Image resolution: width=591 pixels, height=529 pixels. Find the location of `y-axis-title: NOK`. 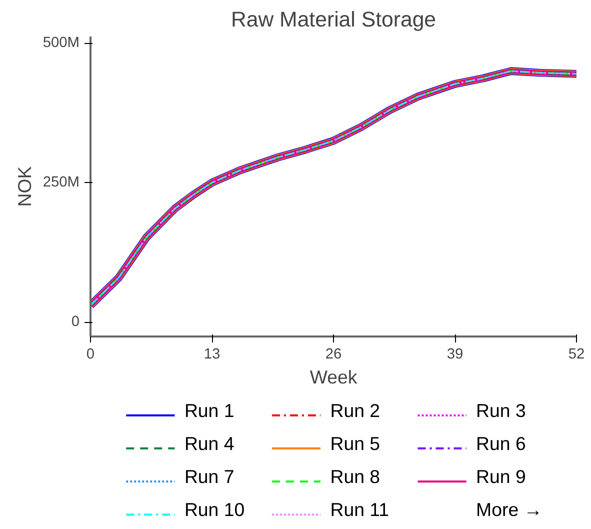

y-axis-title: NOK is located at coordinates (24, 186).